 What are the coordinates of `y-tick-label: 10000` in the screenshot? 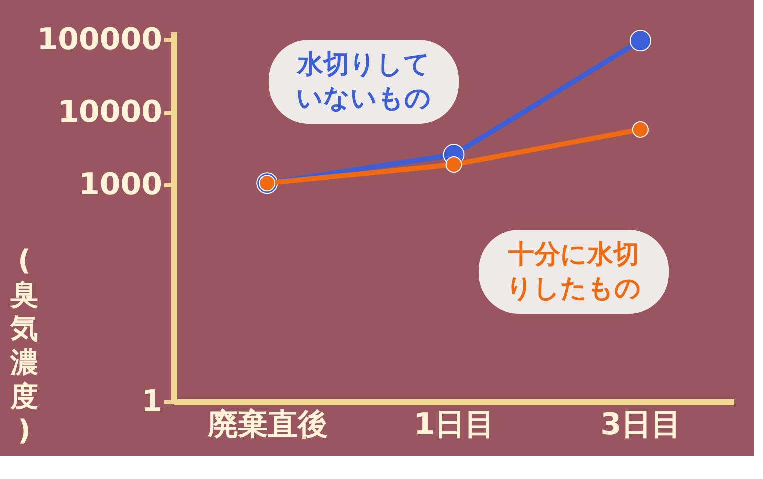 It's located at (110, 112).